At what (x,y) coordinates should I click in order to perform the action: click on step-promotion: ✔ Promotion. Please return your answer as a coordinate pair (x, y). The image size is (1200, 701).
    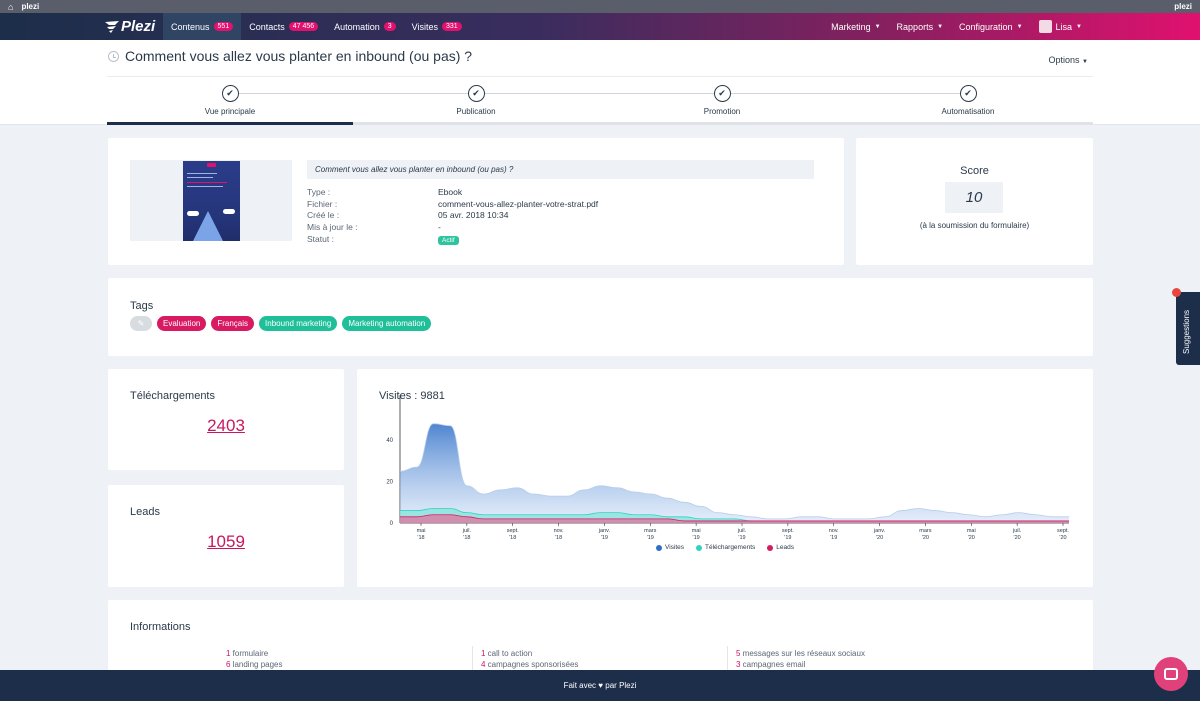
    Looking at the image, I should click on (722, 100).